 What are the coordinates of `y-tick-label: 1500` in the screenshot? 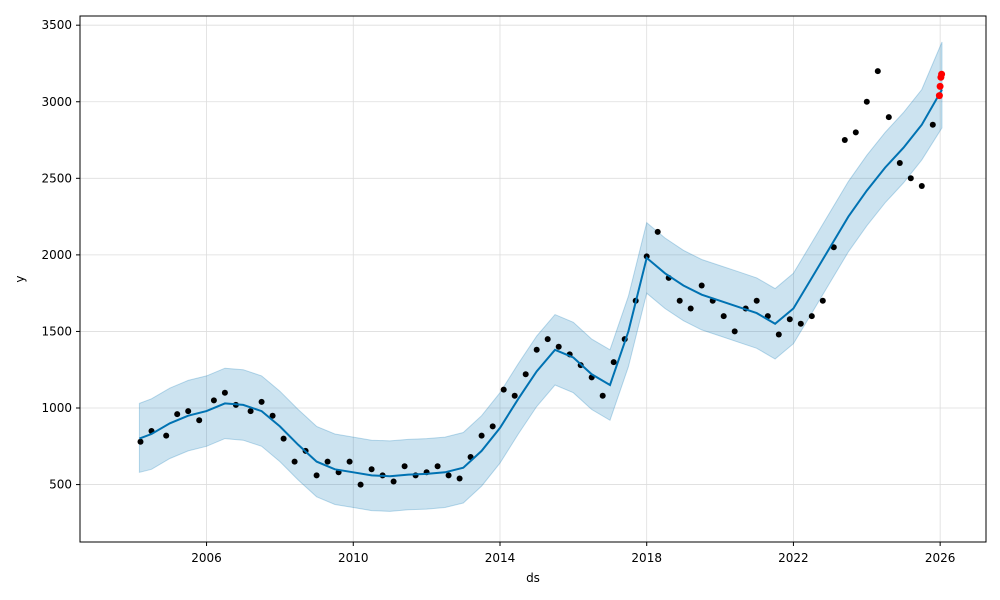 It's located at (56, 331).